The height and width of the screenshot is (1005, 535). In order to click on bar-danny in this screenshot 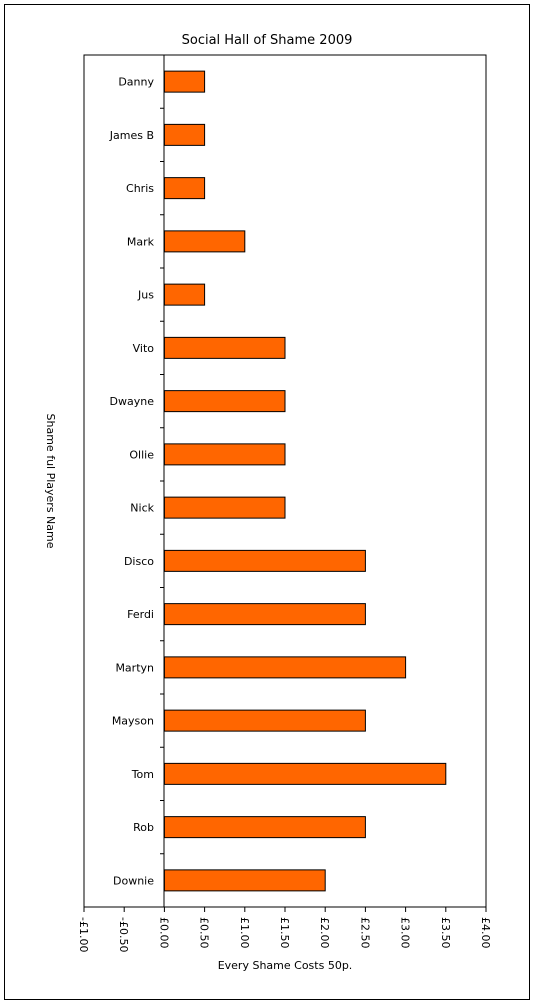, I will do `click(184, 81)`.